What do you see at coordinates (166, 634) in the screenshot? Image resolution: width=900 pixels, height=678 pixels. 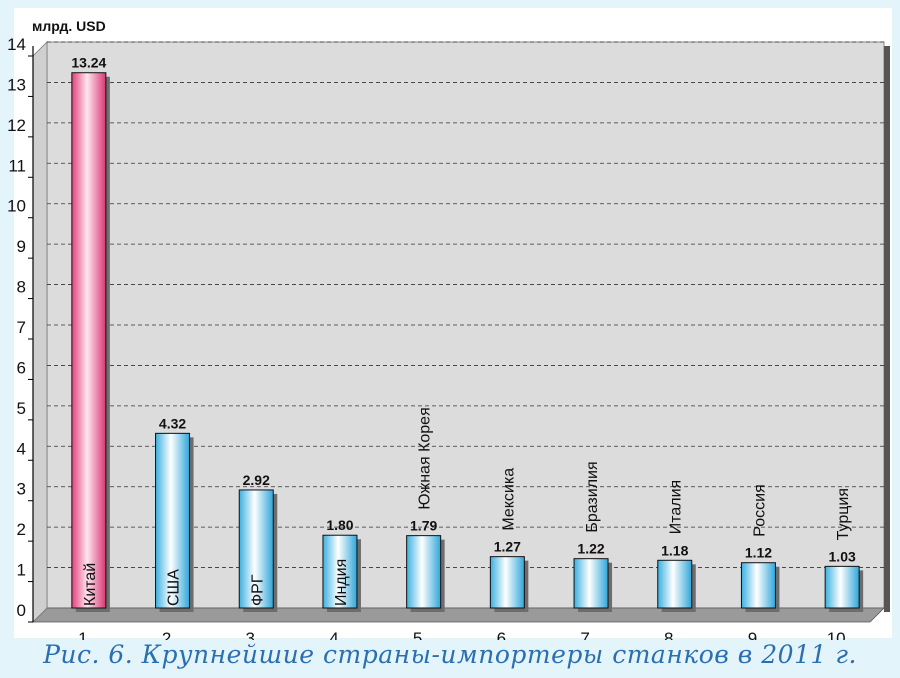 I see `x-tick-label: 2` at bounding box center [166, 634].